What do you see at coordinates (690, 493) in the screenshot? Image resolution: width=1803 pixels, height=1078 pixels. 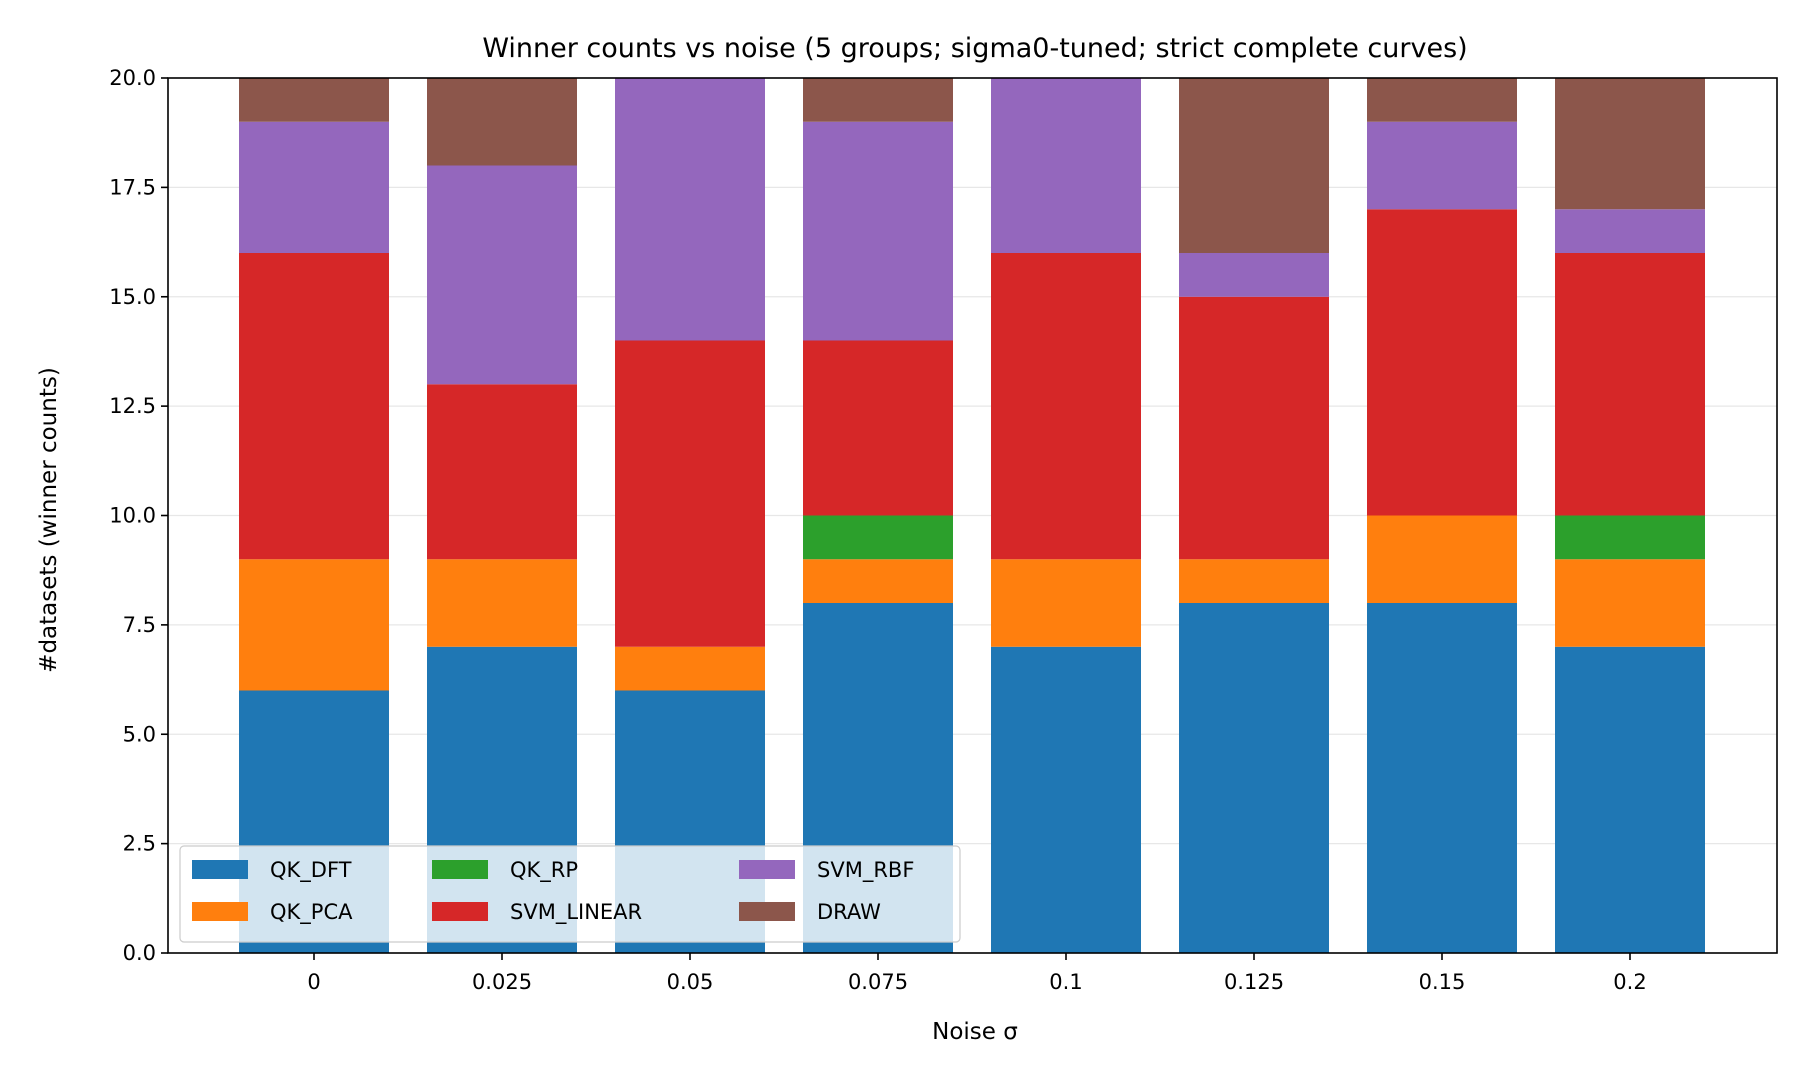 I see `bar-svm_linear-0.05` at bounding box center [690, 493].